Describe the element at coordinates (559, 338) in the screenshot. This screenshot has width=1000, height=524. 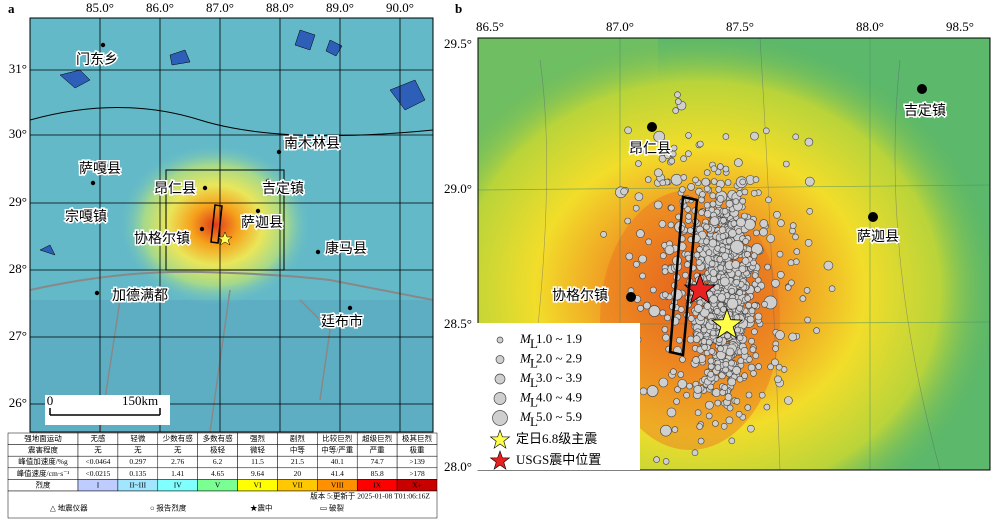
I see `legend-range: 1.0 ~ 1.9` at that location.